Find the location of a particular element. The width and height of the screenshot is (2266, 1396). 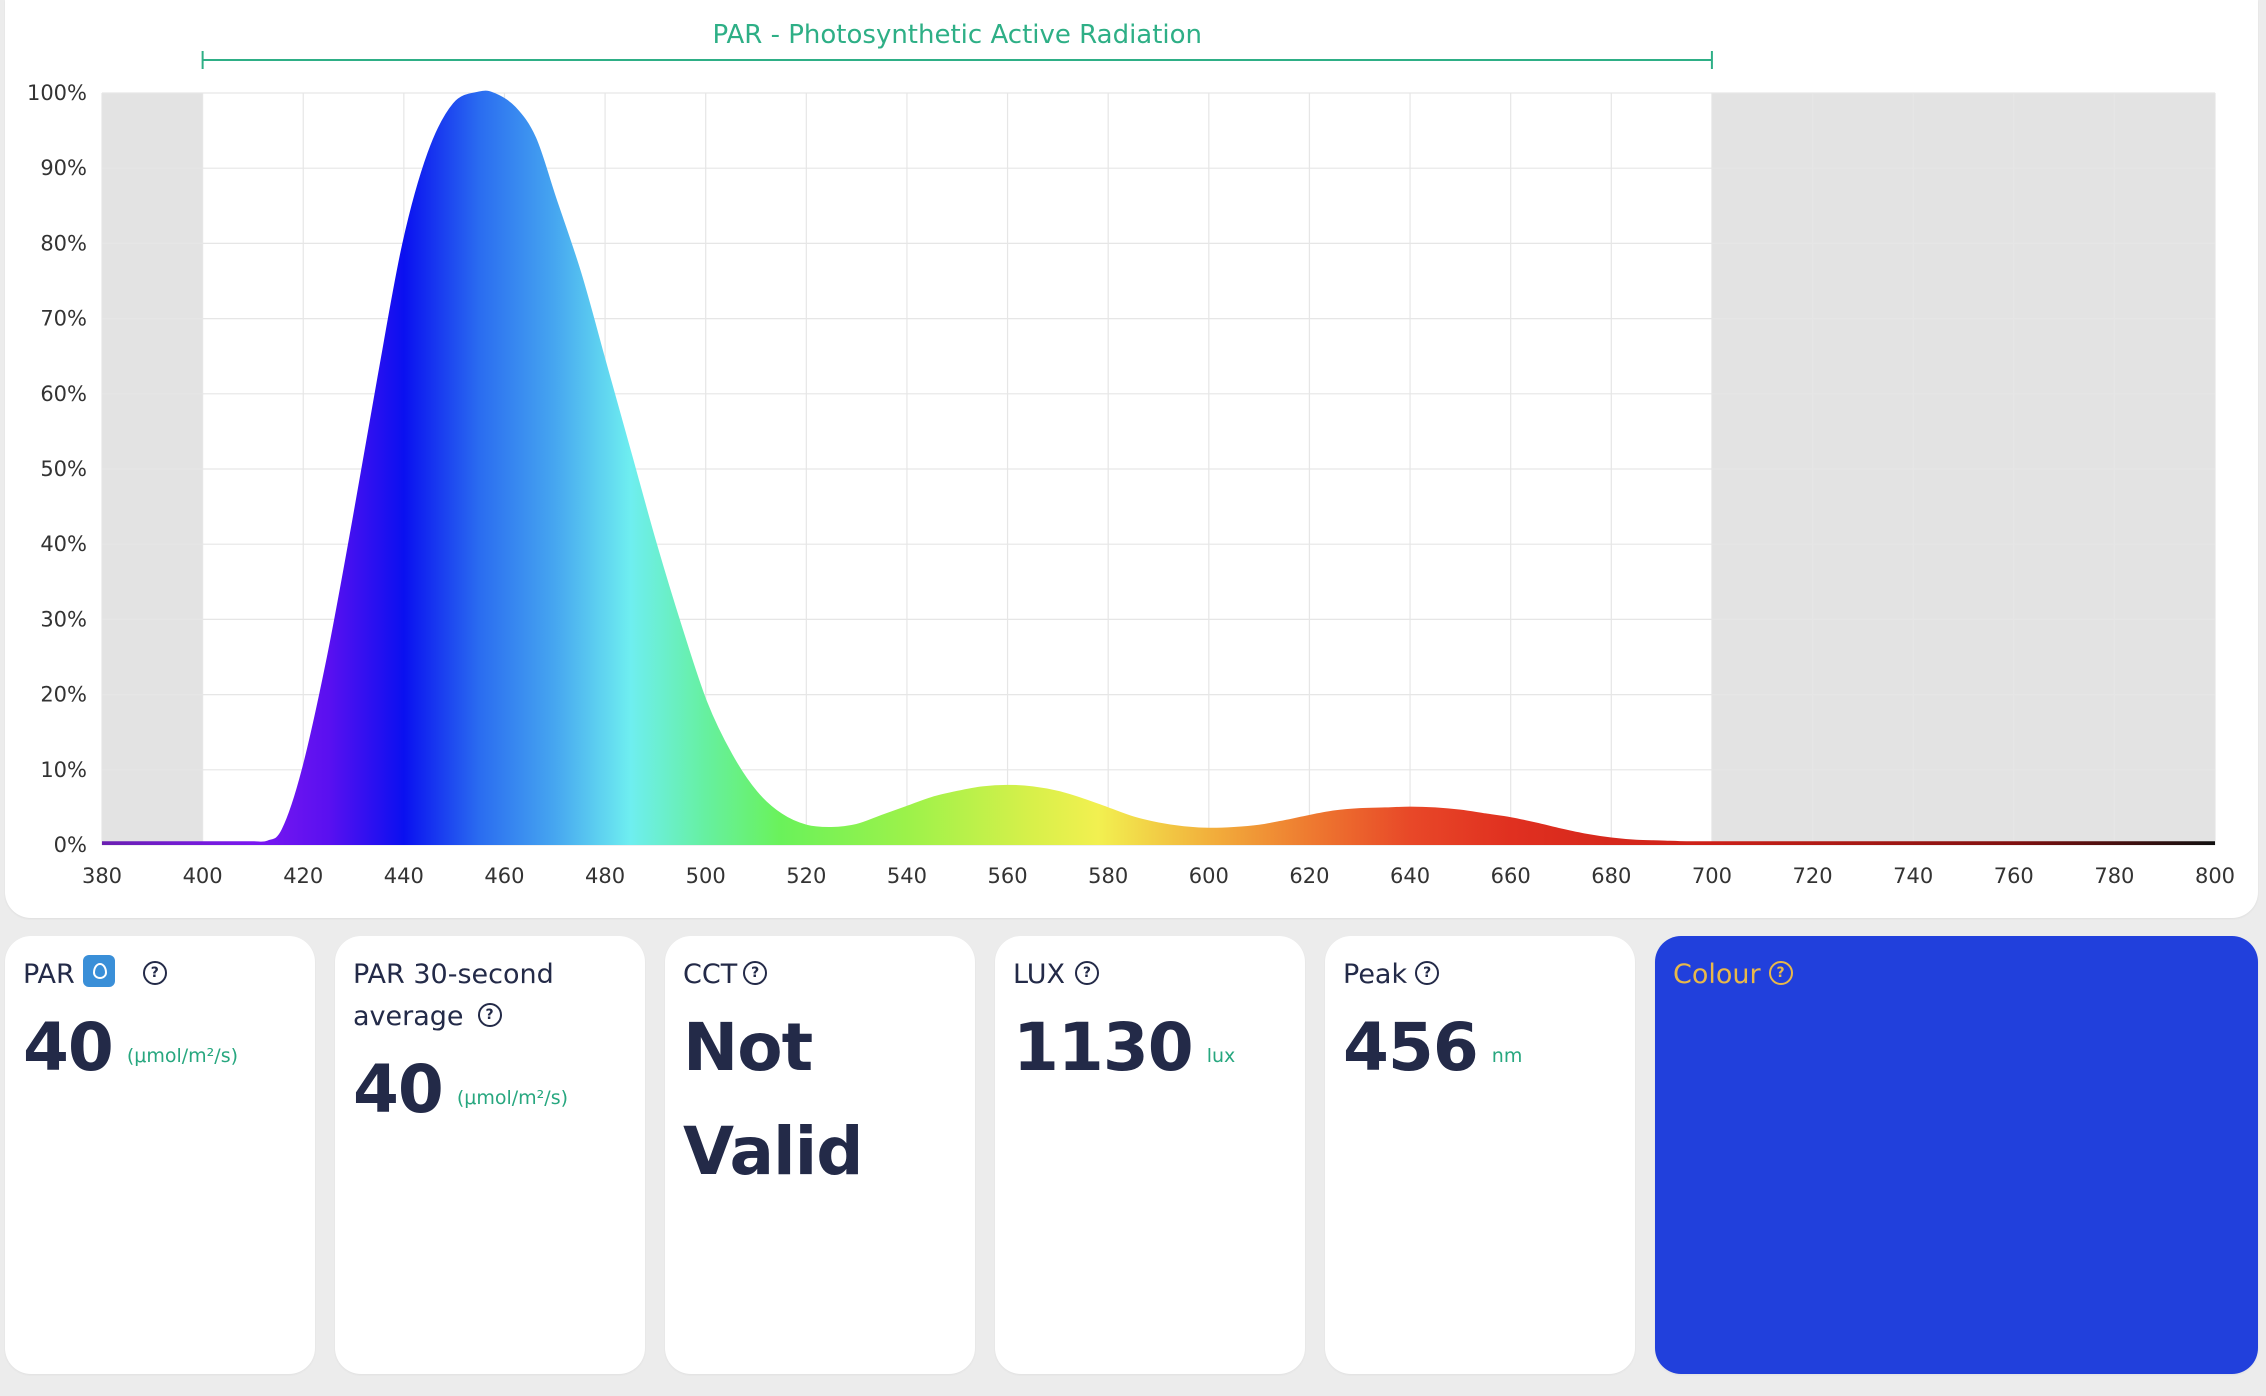

peak-card-title-row: Peak? is located at coordinates (1480, 975).